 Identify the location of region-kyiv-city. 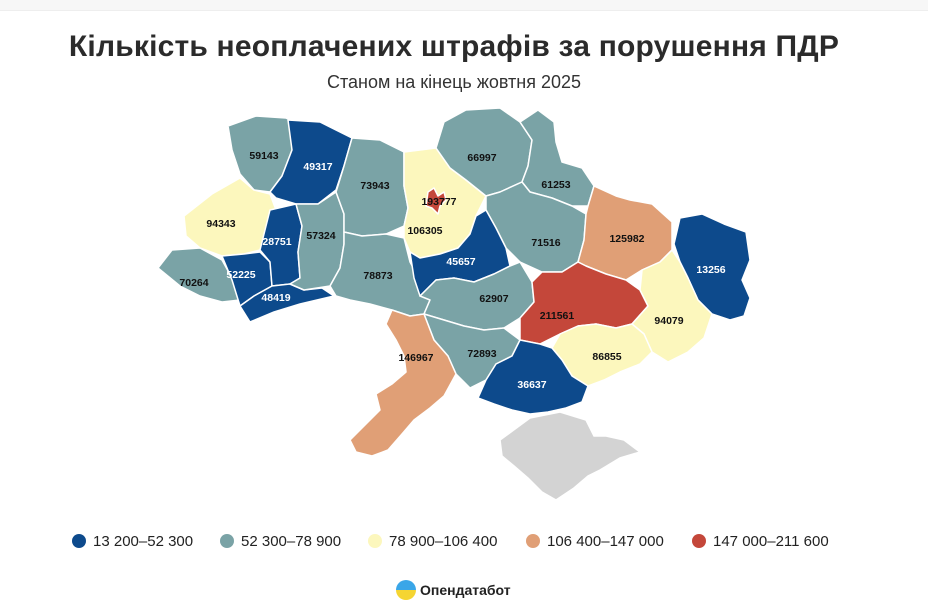
(436, 201).